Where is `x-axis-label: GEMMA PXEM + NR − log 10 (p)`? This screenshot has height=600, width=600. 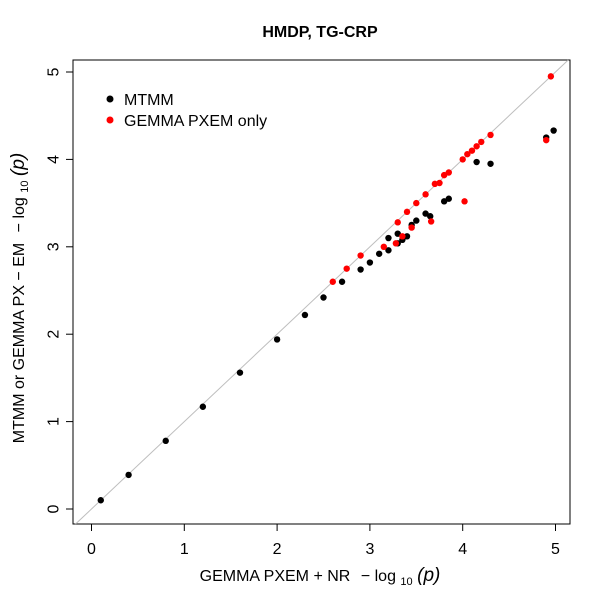 x-axis-label: GEMMA PXEM + NR − log 10 (p) is located at coordinates (320, 577).